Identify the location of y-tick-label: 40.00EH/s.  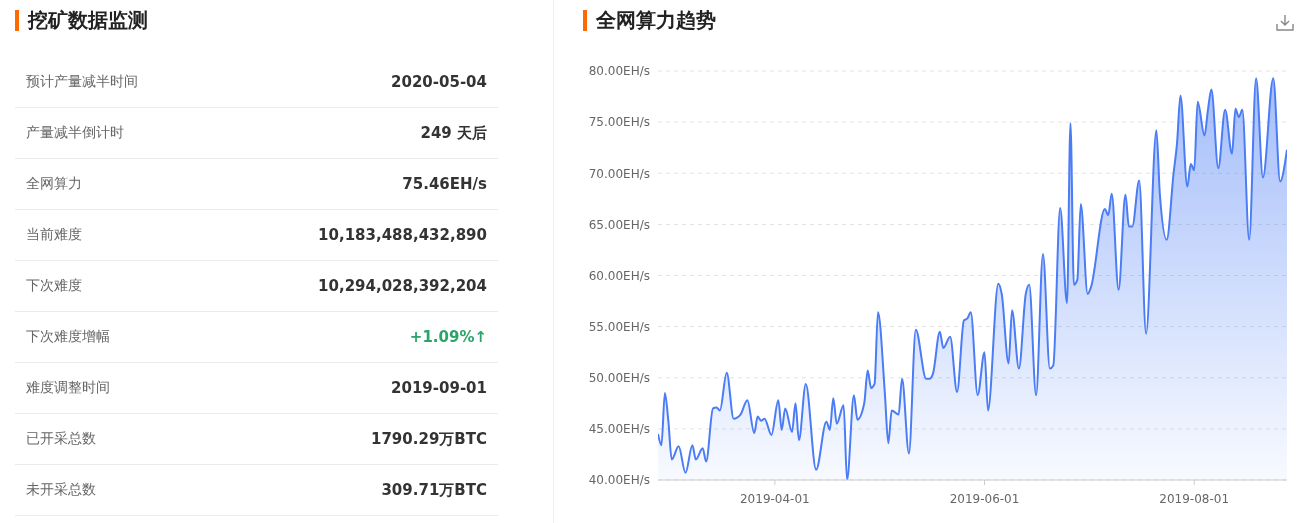
(619, 480).